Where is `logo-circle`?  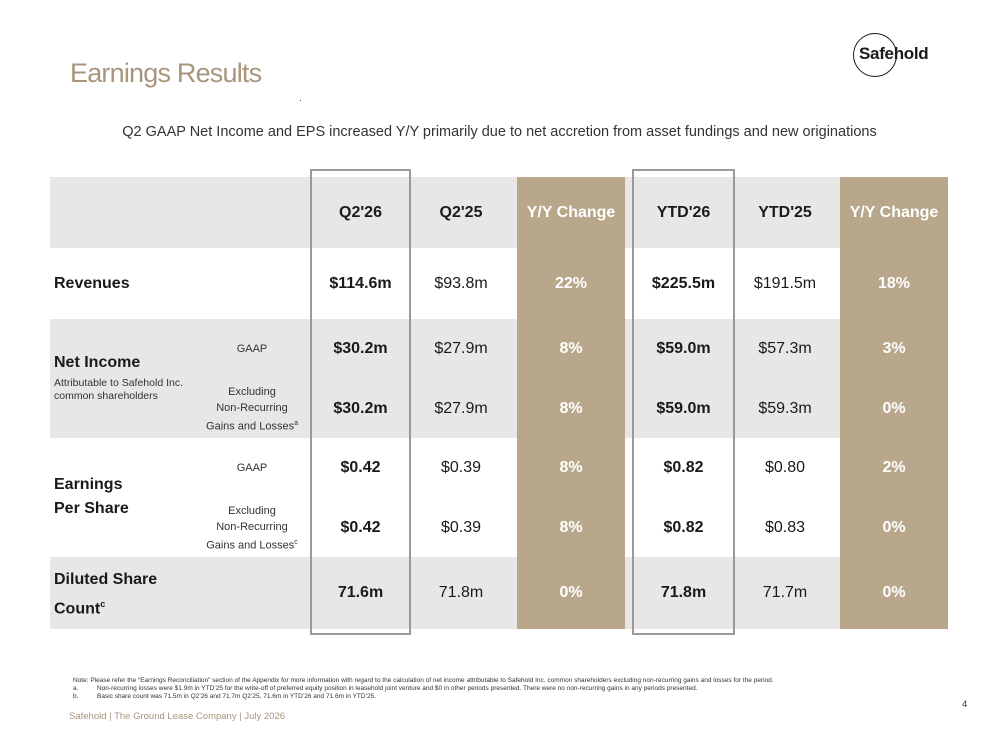
logo-circle is located at coordinates (875, 55).